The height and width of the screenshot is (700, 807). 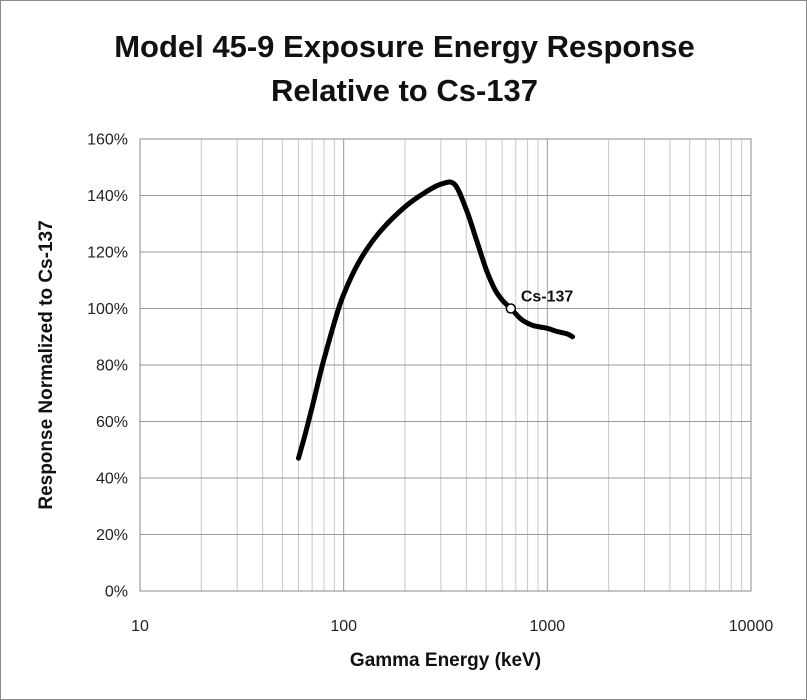 What do you see at coordinates (445, 660) in the screenshot?
I see `x-axis-label: Gamma Energy (keV)` at bounding box center [445, 660].